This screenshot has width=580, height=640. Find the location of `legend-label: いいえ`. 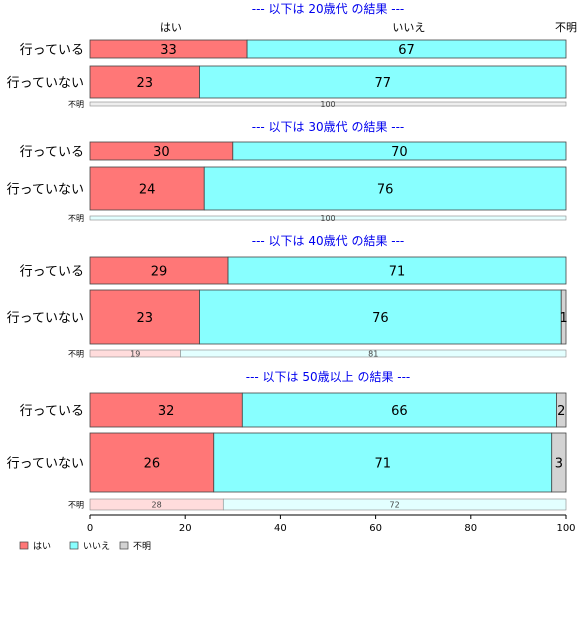

legend-label: いいえ is located at coordinates (96, 546).